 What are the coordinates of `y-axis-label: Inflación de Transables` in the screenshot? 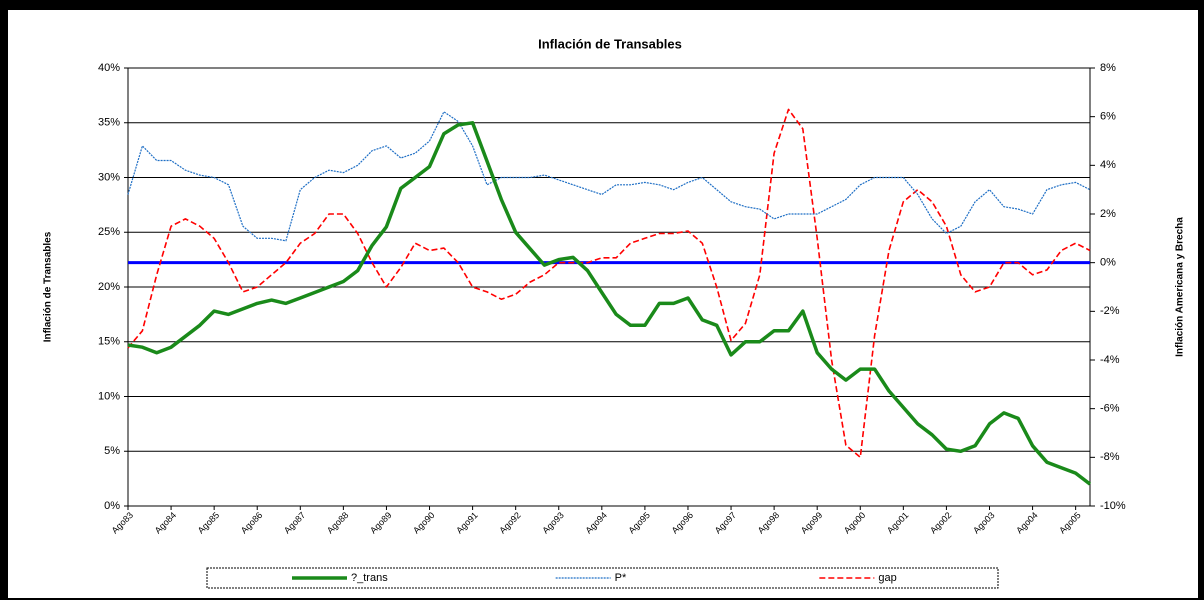 It's located at (48, 286).